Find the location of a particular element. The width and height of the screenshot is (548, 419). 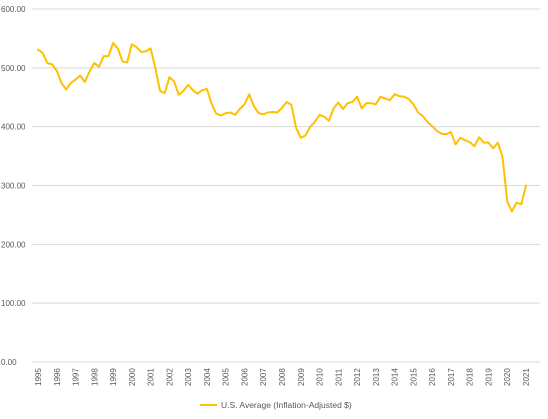

x-tick-label: 2011 is located at coordinates (338, 377).